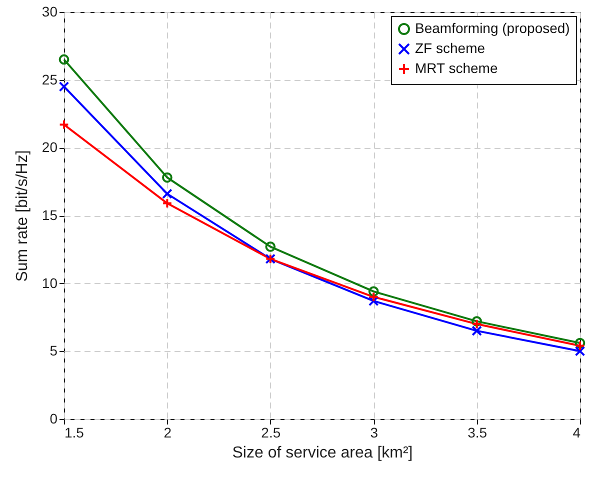 The width and height of the screenshot is (595, 491). Describe the element at coordinates (50, 282) in the screenshot. I see `y-tick-label: 10` at that location.